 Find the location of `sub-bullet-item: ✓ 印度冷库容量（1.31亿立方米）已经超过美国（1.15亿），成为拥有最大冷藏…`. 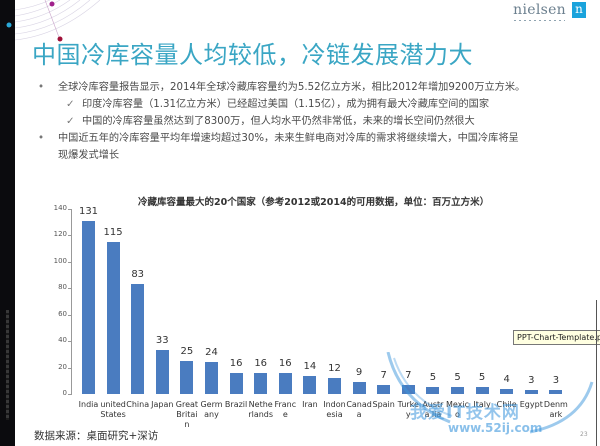

sub-bullet-item: ✓ 印度冷库容量（1.31亿立方米）已经超过美国（1.15亿），成为拥有最大冷藏… is located at coordinates (318, 104).